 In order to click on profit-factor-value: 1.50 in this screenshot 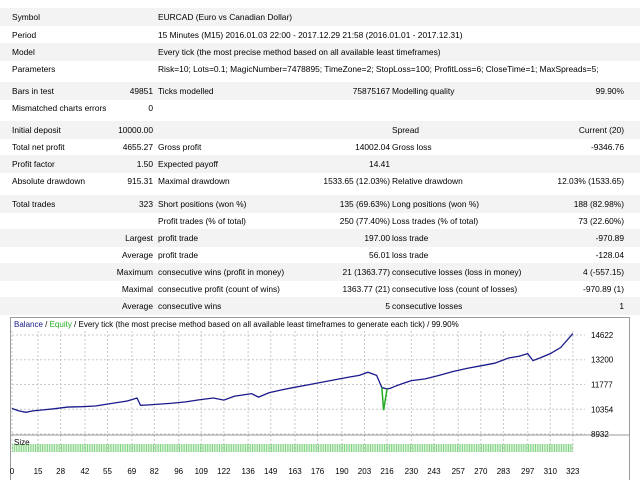, I will do `click(144, 164)`.